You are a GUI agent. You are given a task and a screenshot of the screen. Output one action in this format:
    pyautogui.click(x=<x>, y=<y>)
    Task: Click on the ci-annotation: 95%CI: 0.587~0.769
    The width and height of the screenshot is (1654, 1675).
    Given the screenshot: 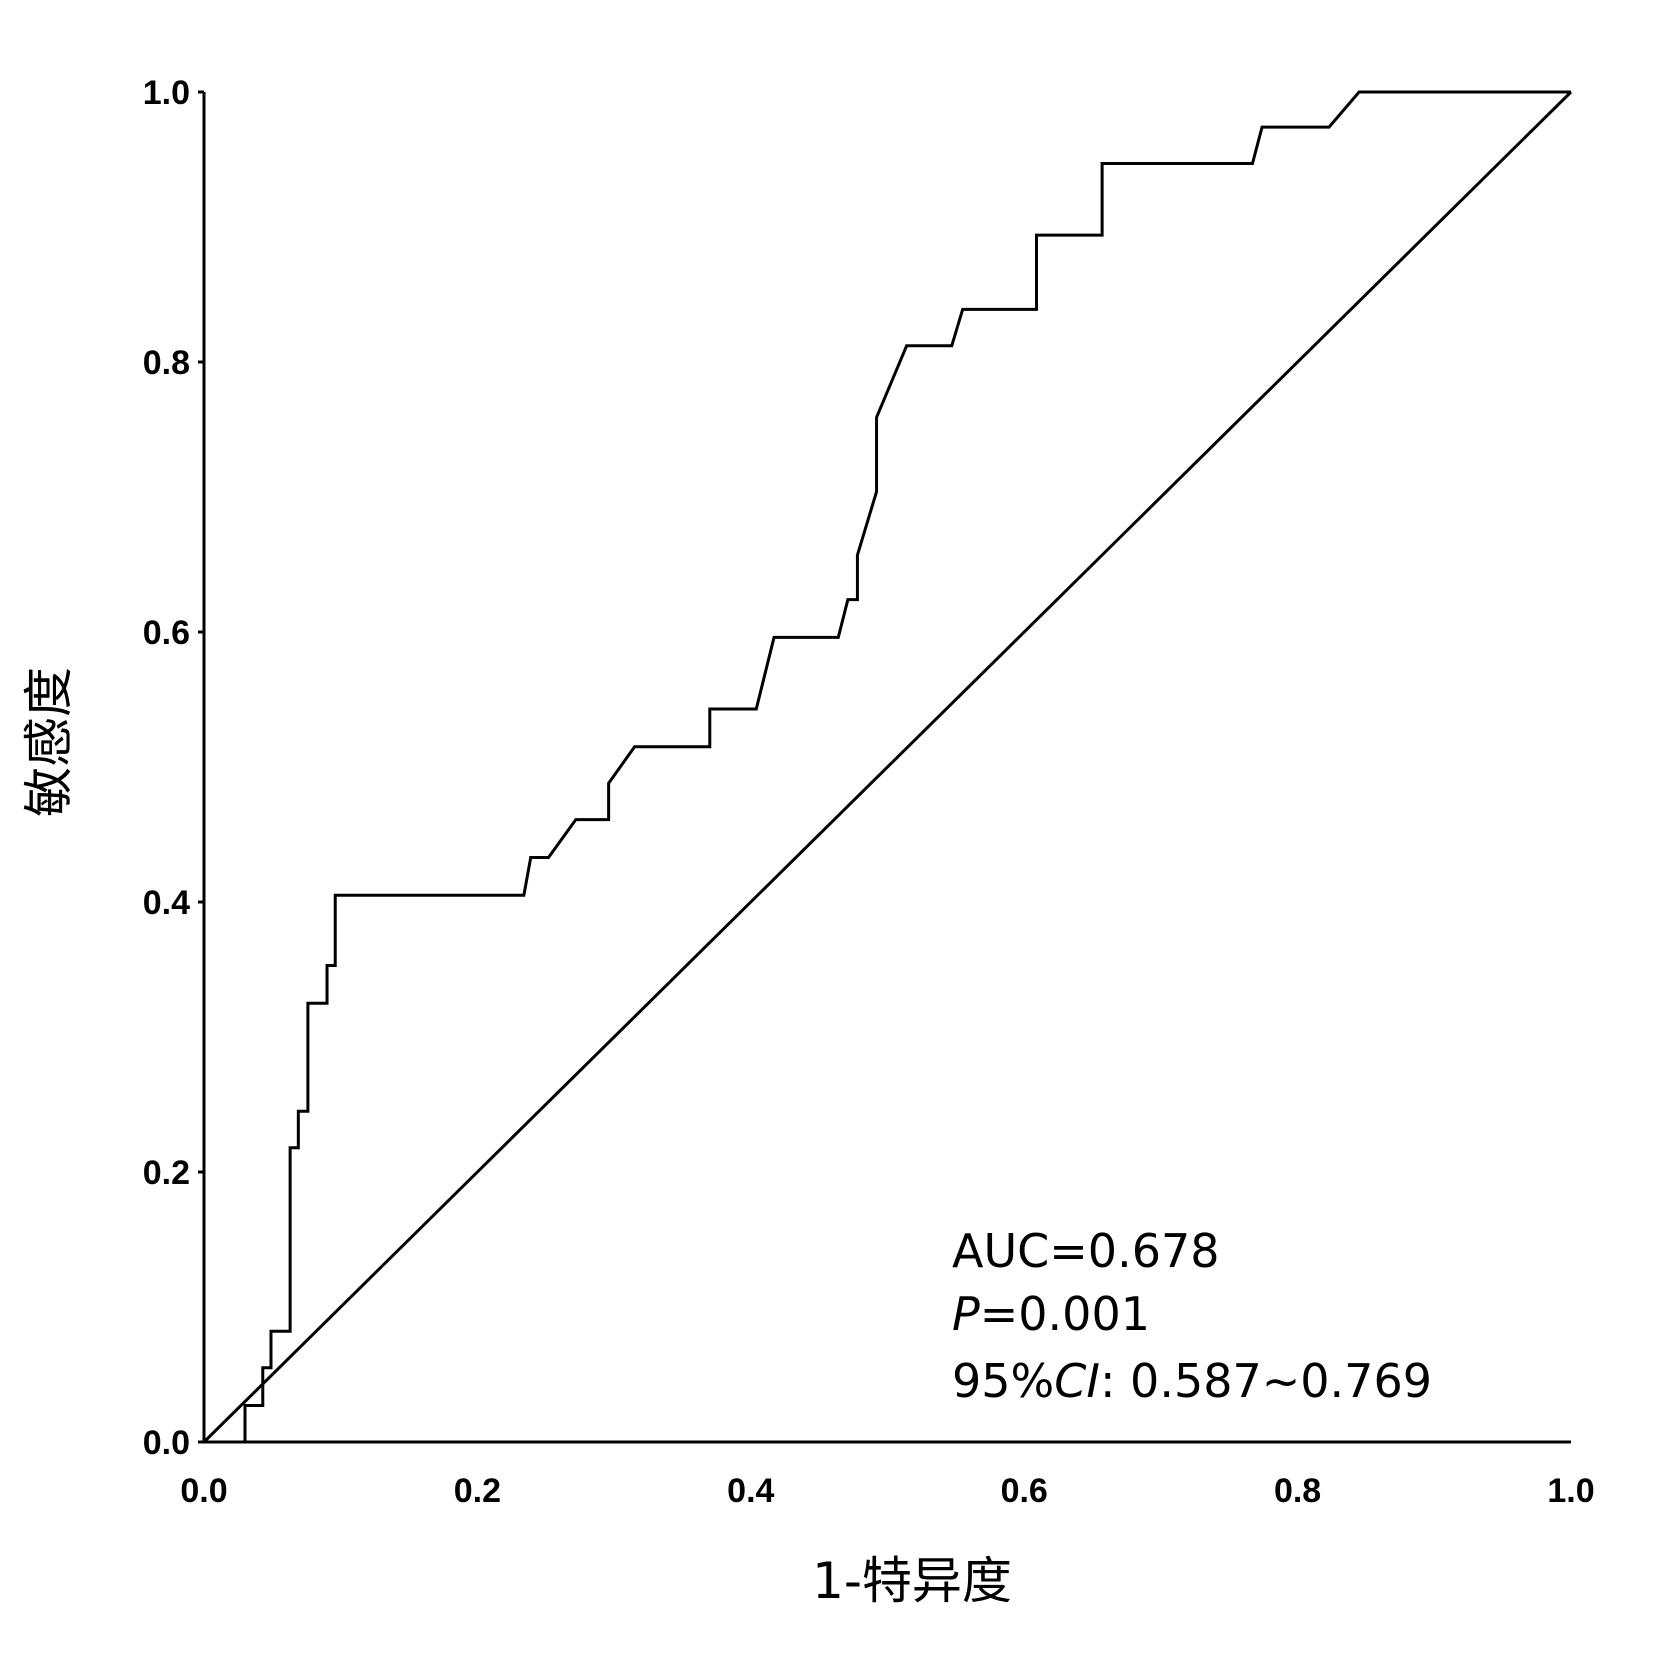 What is the action you would take?
    pyautogui.click(x=1192, y=1381)
    